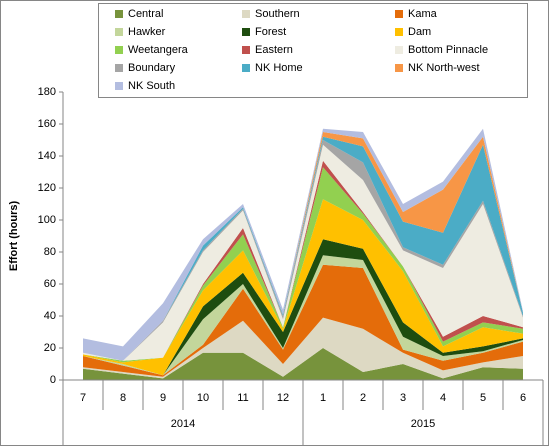  I want to click on legend-label: Boundary, so click(152, 68).